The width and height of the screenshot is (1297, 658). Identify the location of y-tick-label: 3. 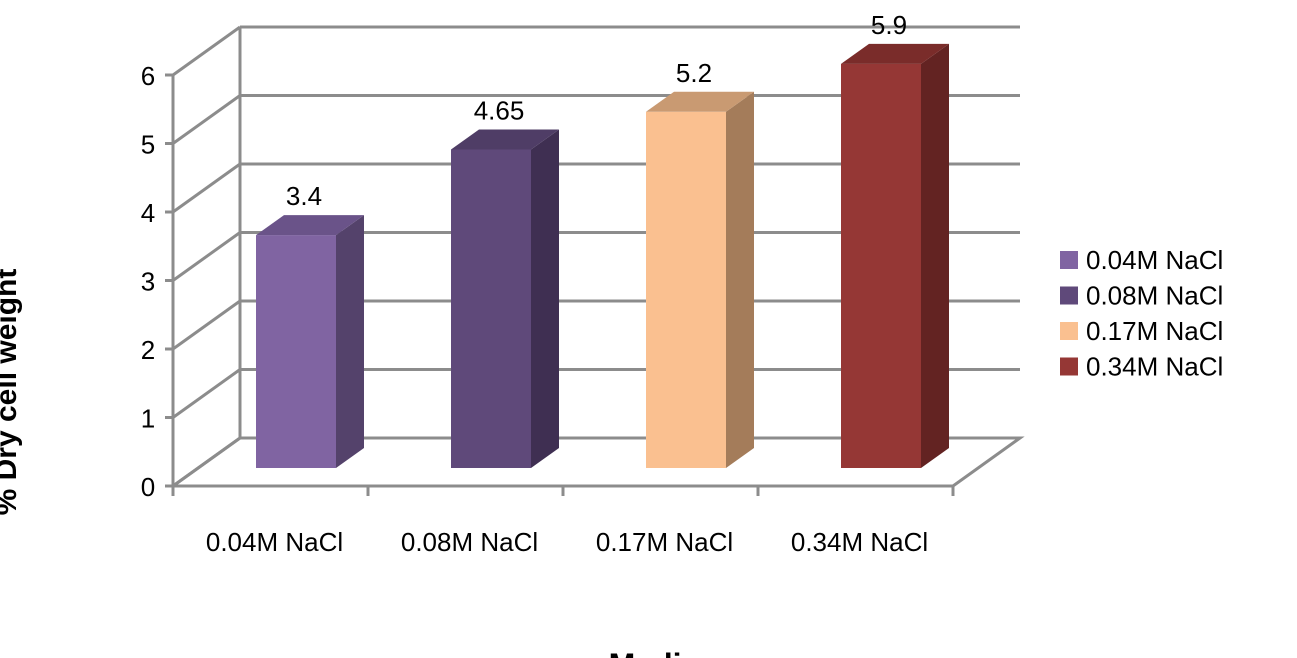
(148, 282).